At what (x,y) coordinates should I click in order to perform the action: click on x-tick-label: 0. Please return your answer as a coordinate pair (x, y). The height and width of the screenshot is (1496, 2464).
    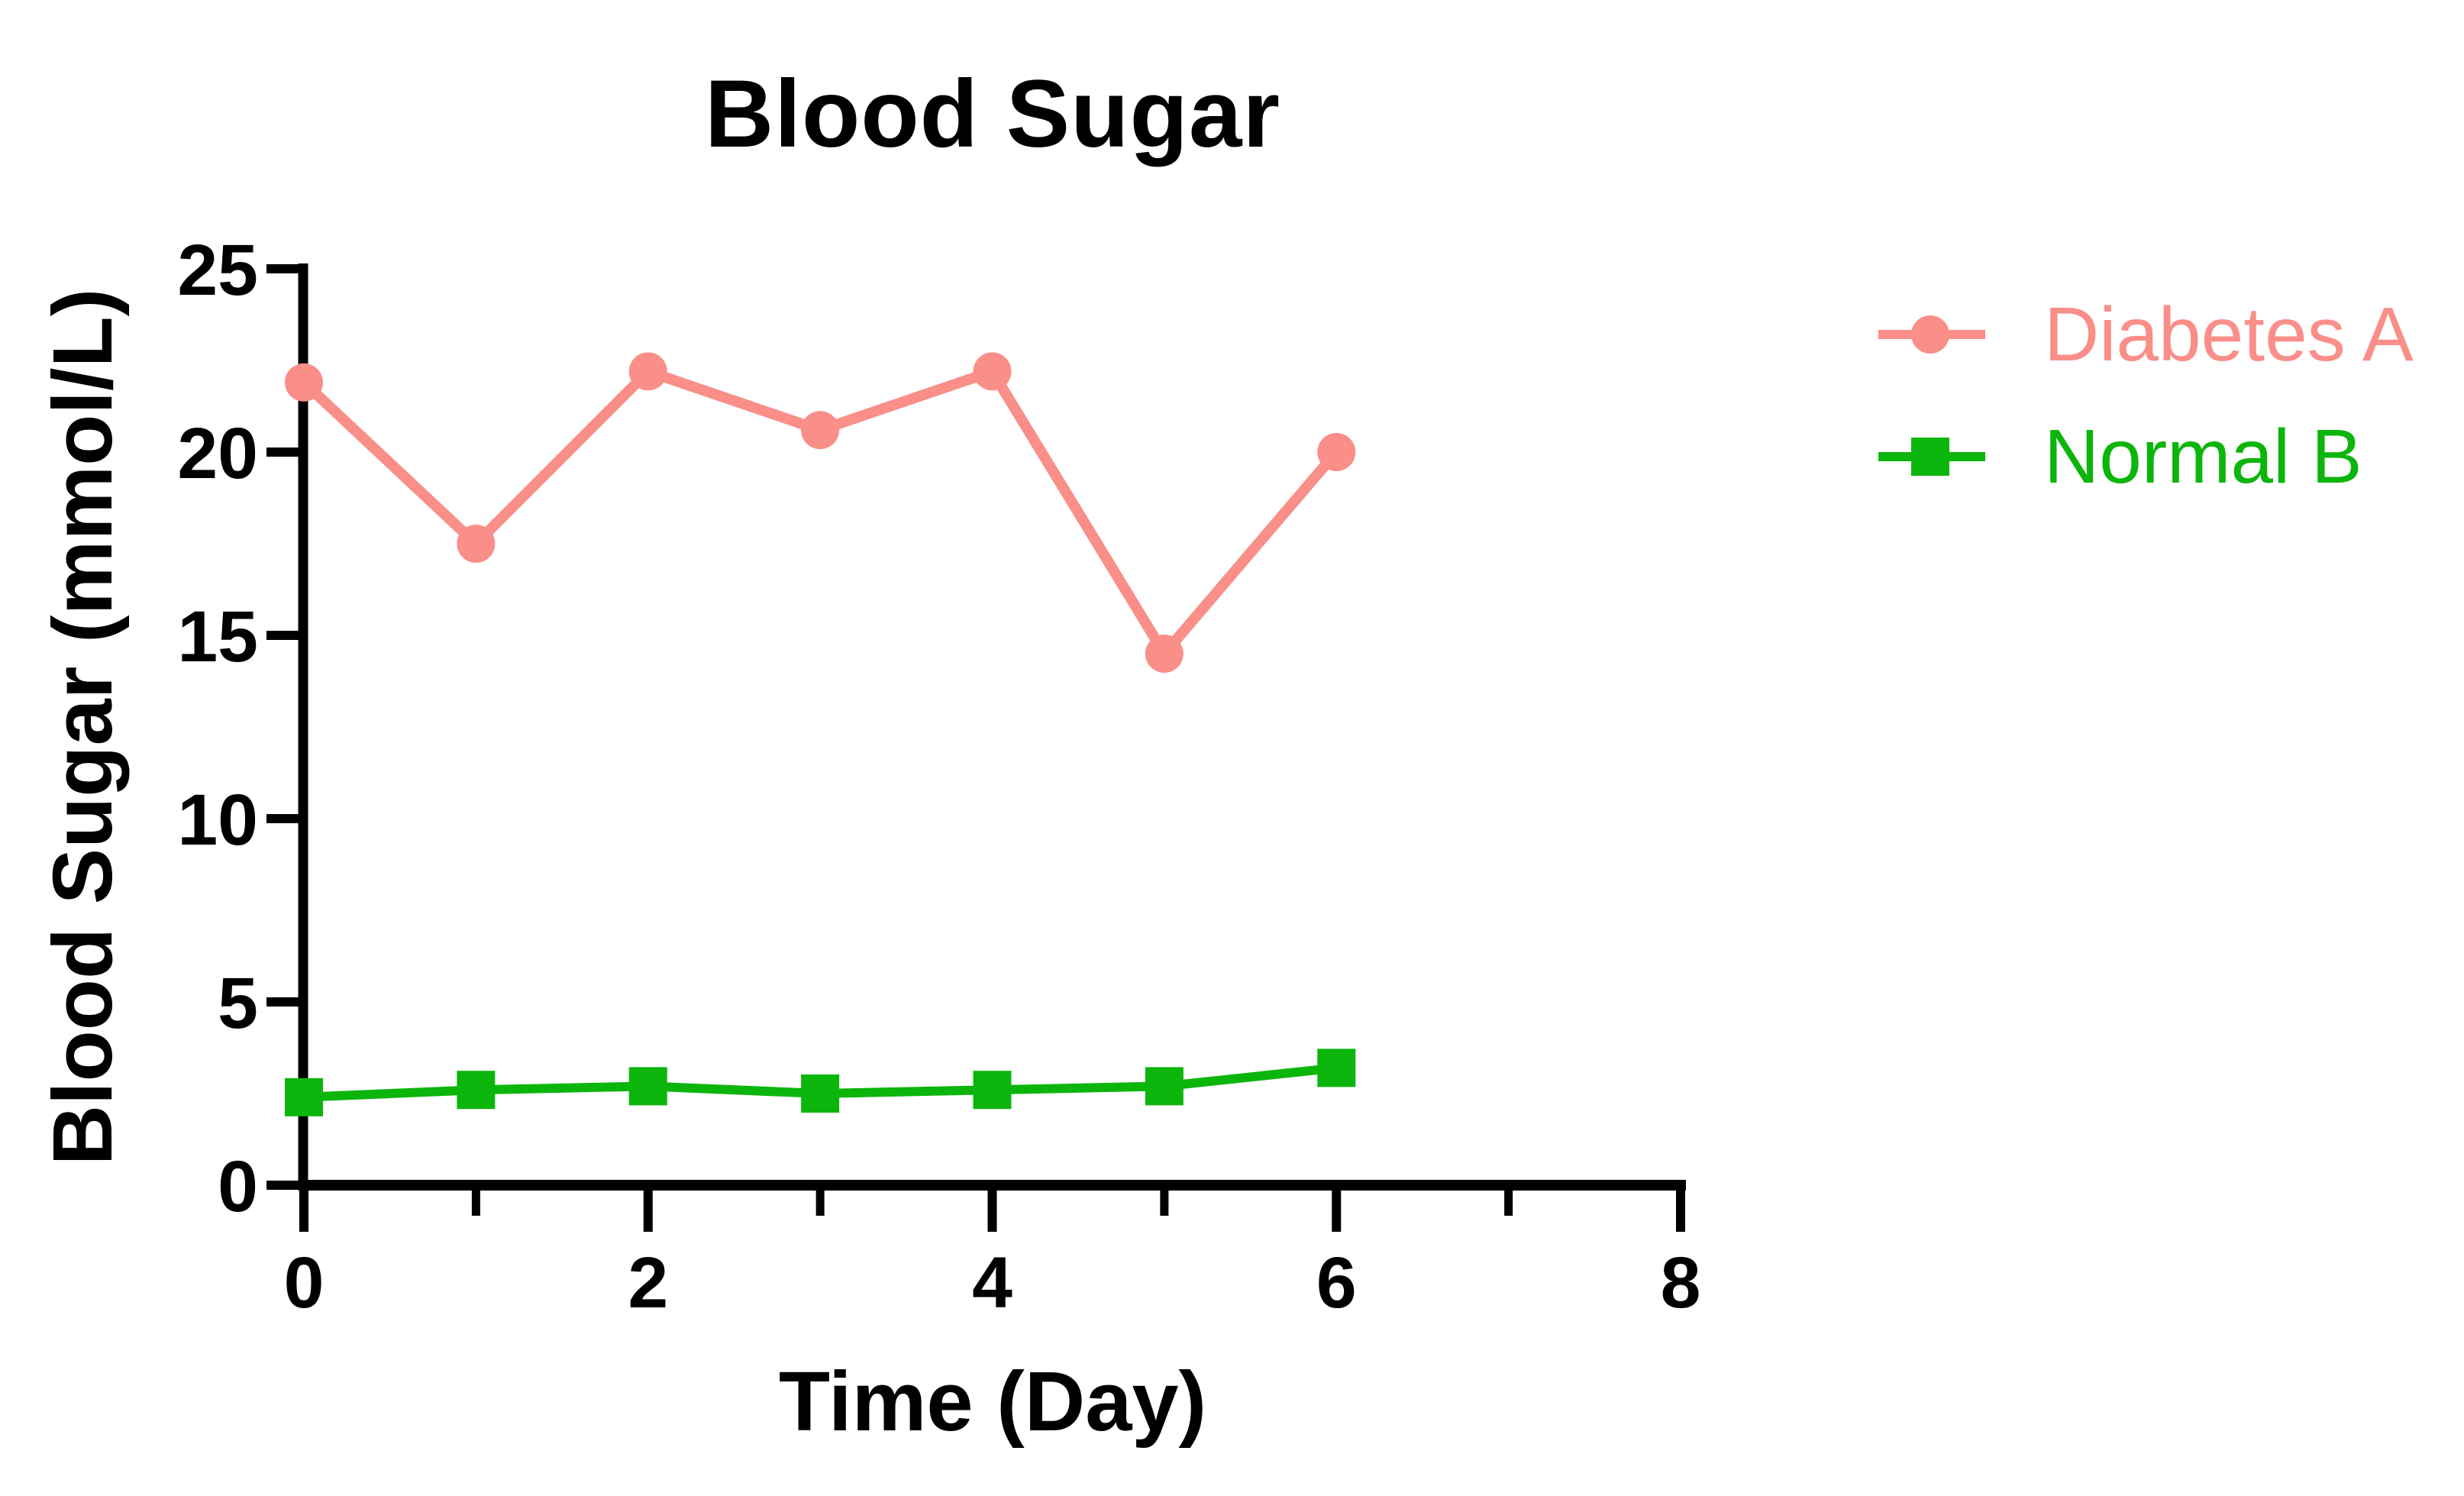
    Looking at the image, I should click on (304, 1282).